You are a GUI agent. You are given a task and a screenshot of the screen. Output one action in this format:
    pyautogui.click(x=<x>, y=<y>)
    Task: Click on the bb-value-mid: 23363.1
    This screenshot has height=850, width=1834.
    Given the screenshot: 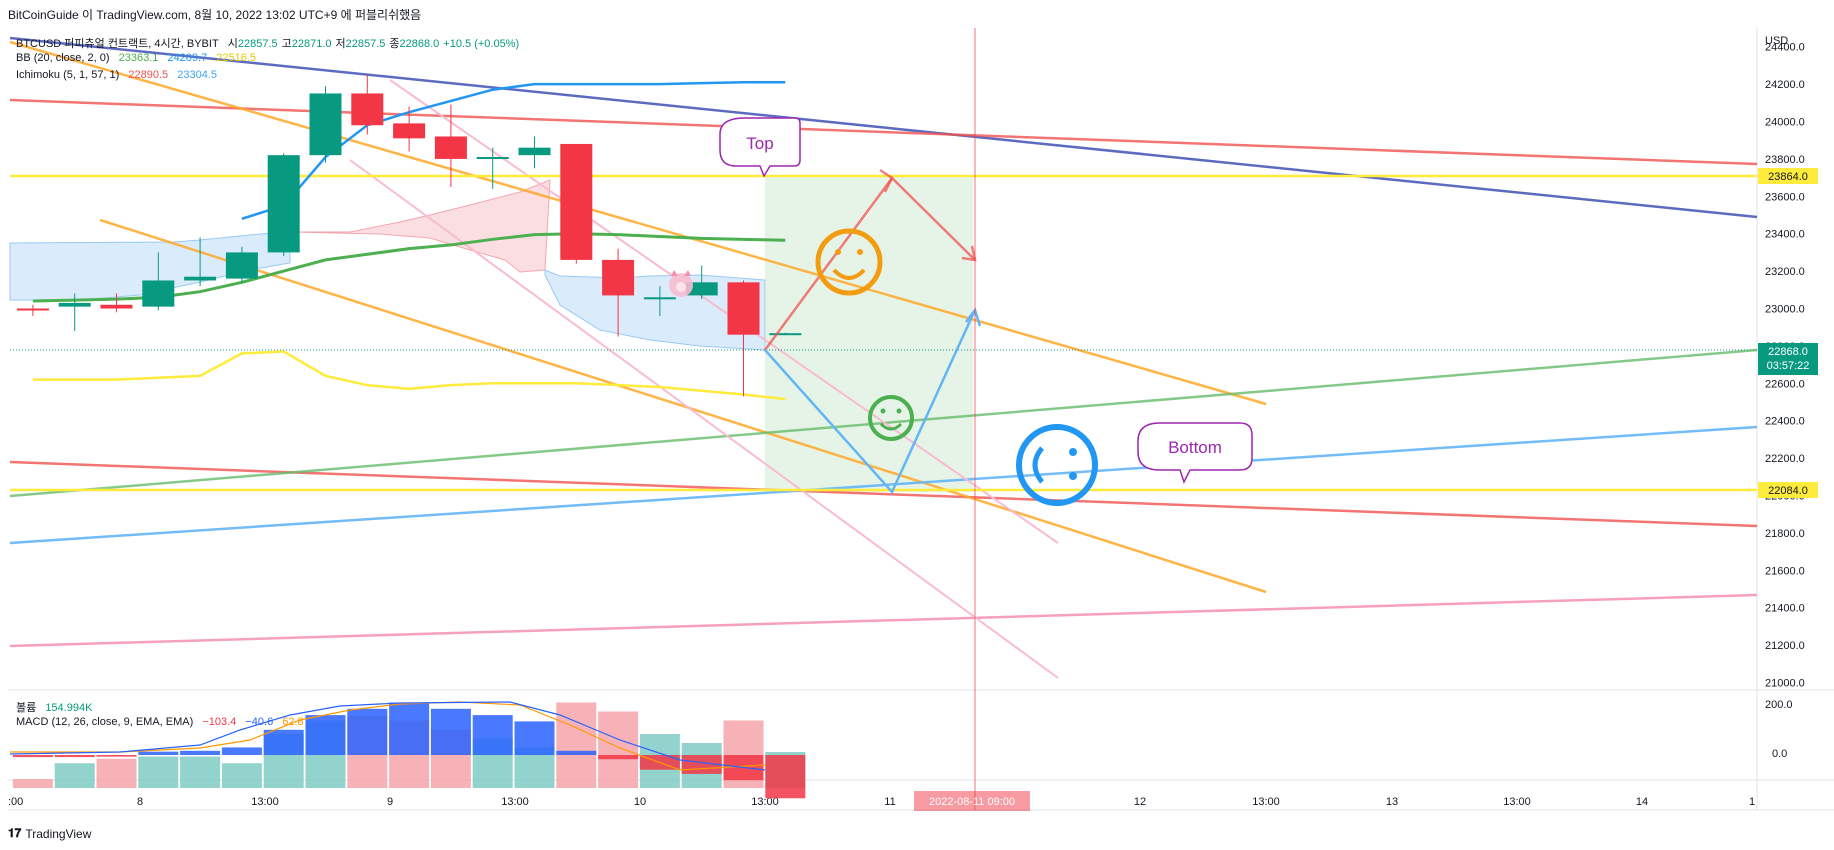 What is the action you would take?
    pyautogui.click(x=138, y=58)
    